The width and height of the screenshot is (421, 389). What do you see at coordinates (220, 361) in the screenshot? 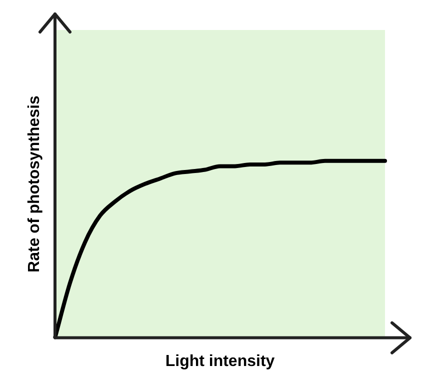
I see `x-axis-title: Light intensity` at bounding box center [220, 361].